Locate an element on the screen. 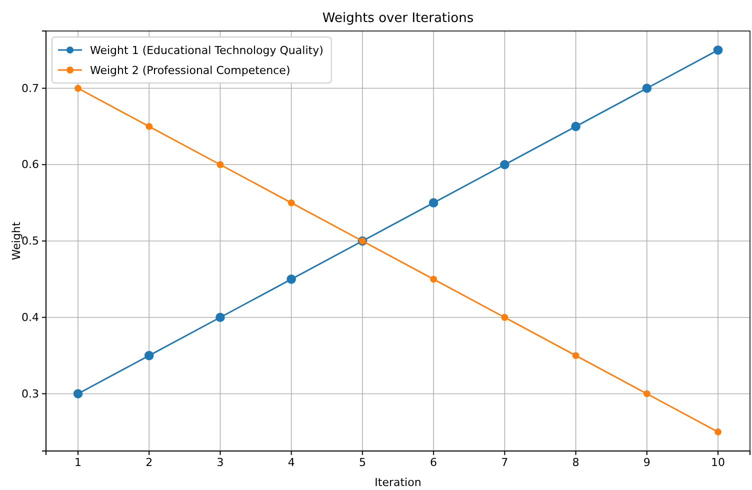 This screenshot has width=752, height=490. chart-title: Weights over Iterations is located at coordinates (398, 18).